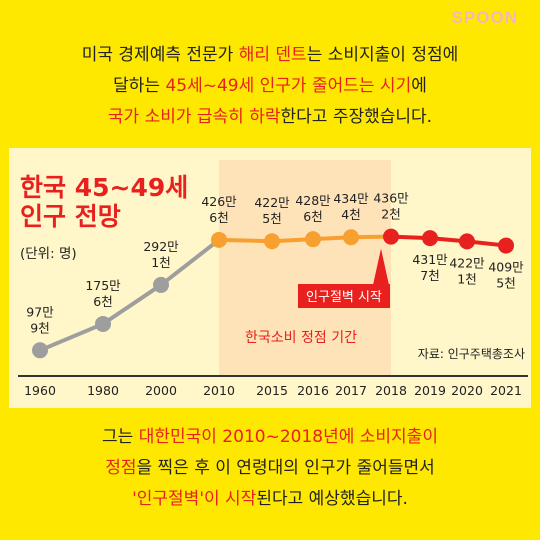  Describe the element at coordinates (218, 217) in the screenshot. I see `point-label-2010-b: 6천` at that location.